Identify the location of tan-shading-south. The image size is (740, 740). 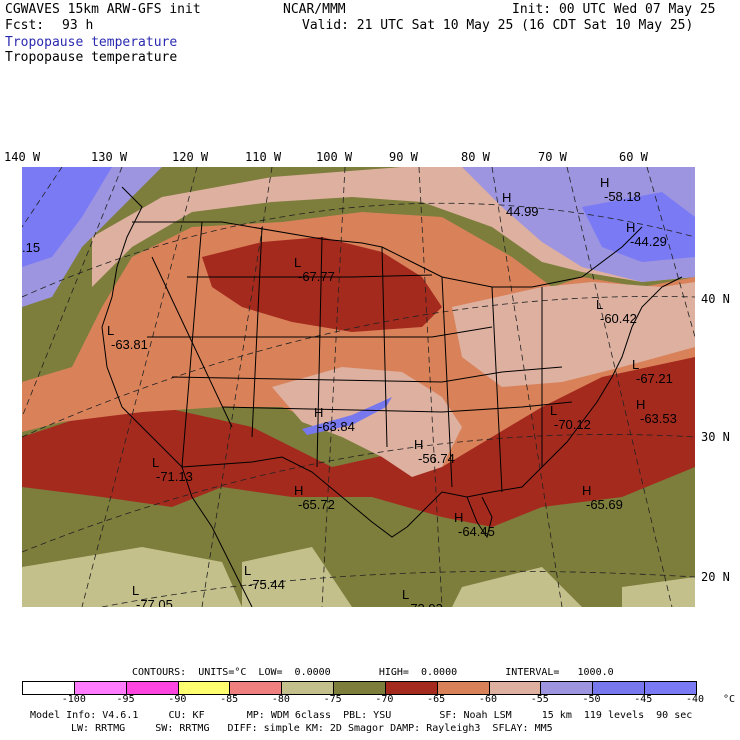
(297, 577).